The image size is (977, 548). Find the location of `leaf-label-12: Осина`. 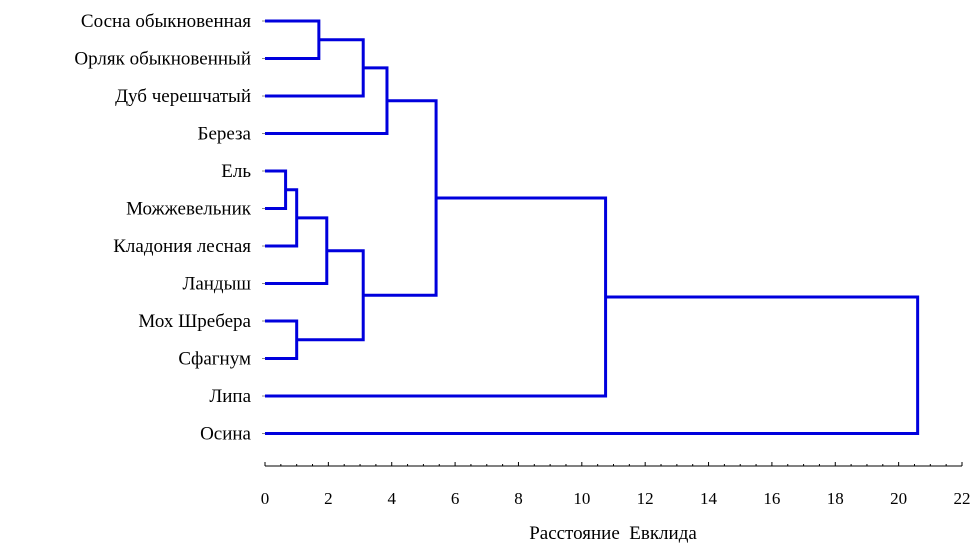

leaf-label-12: Осина is located at coordinates (225, 434).